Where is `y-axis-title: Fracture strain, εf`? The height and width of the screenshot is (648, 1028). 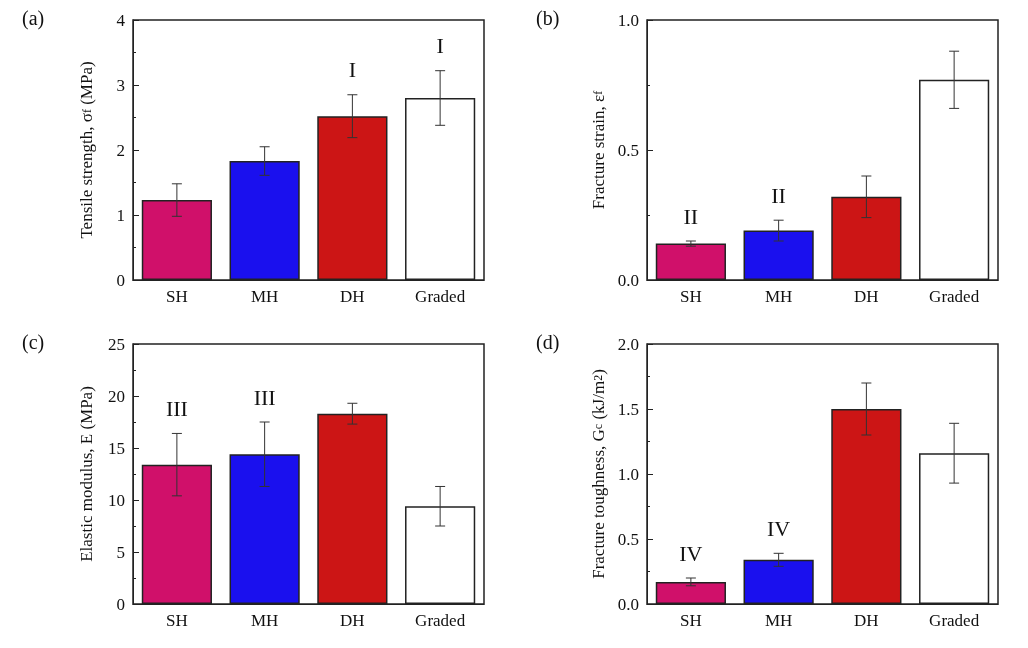 y-axis-title: Fracture strain, εf is located at coordinates (598, 150).